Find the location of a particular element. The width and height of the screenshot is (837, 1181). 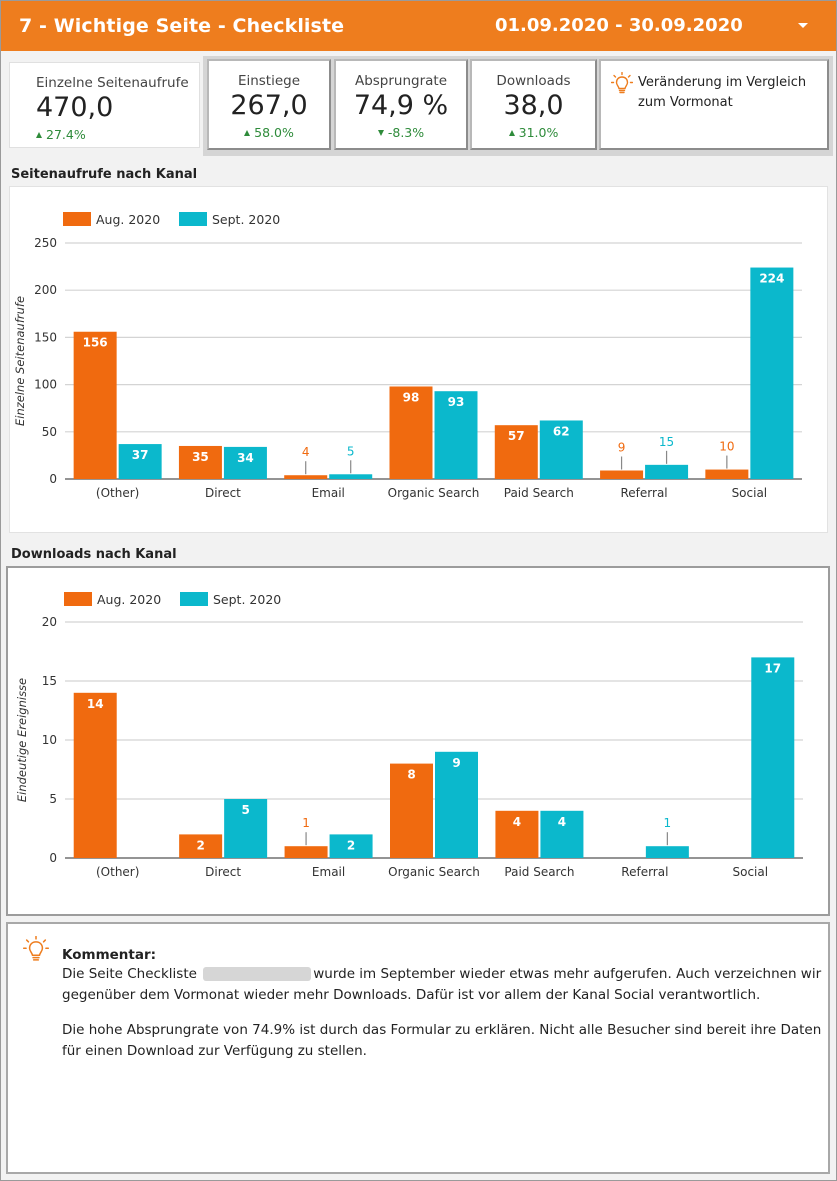

kpi-value: 470,0 is located at coordinates (75, 107).